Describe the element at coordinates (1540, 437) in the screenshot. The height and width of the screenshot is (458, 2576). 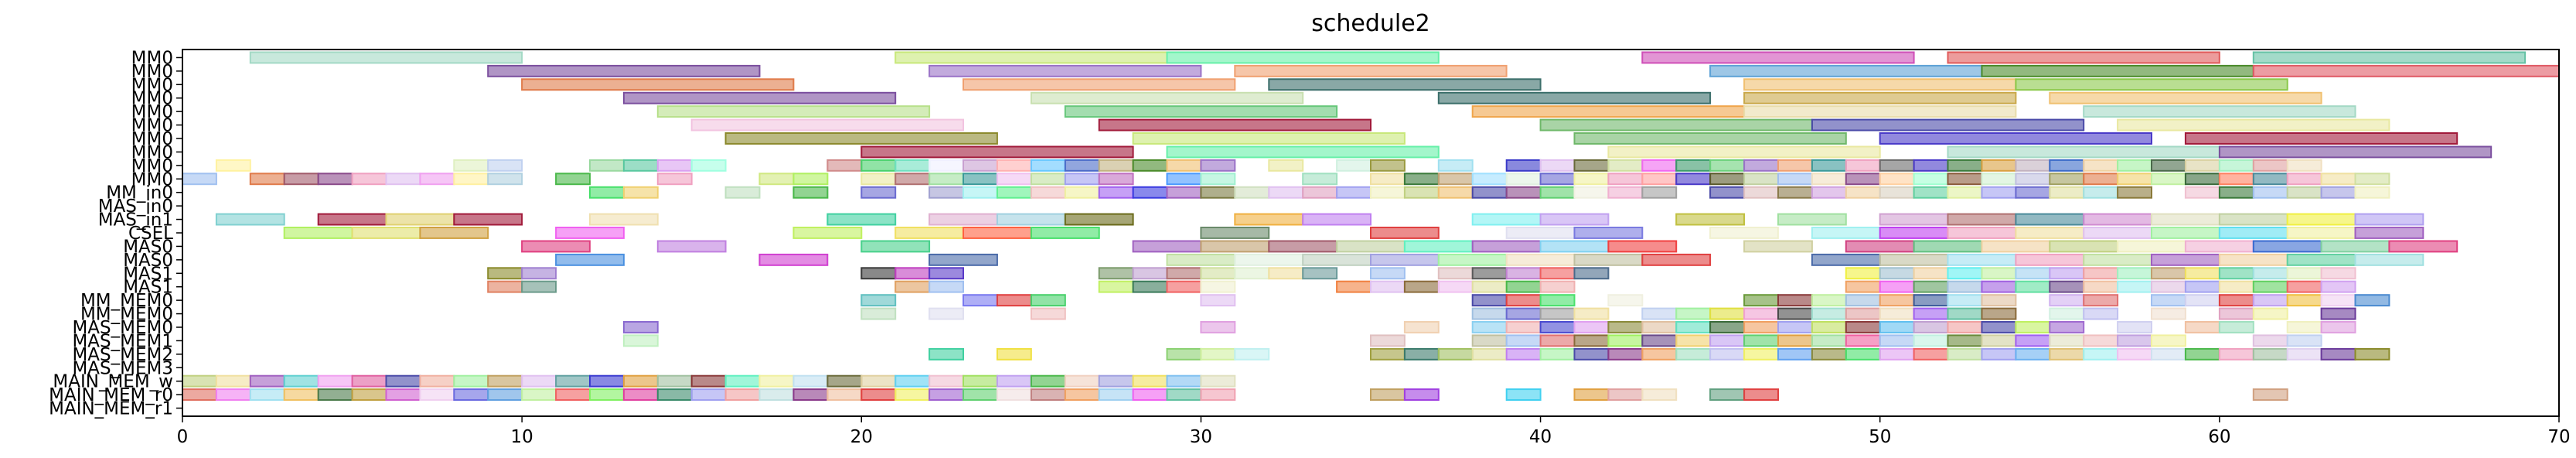
I see `x-tick-label: 40` at that location.